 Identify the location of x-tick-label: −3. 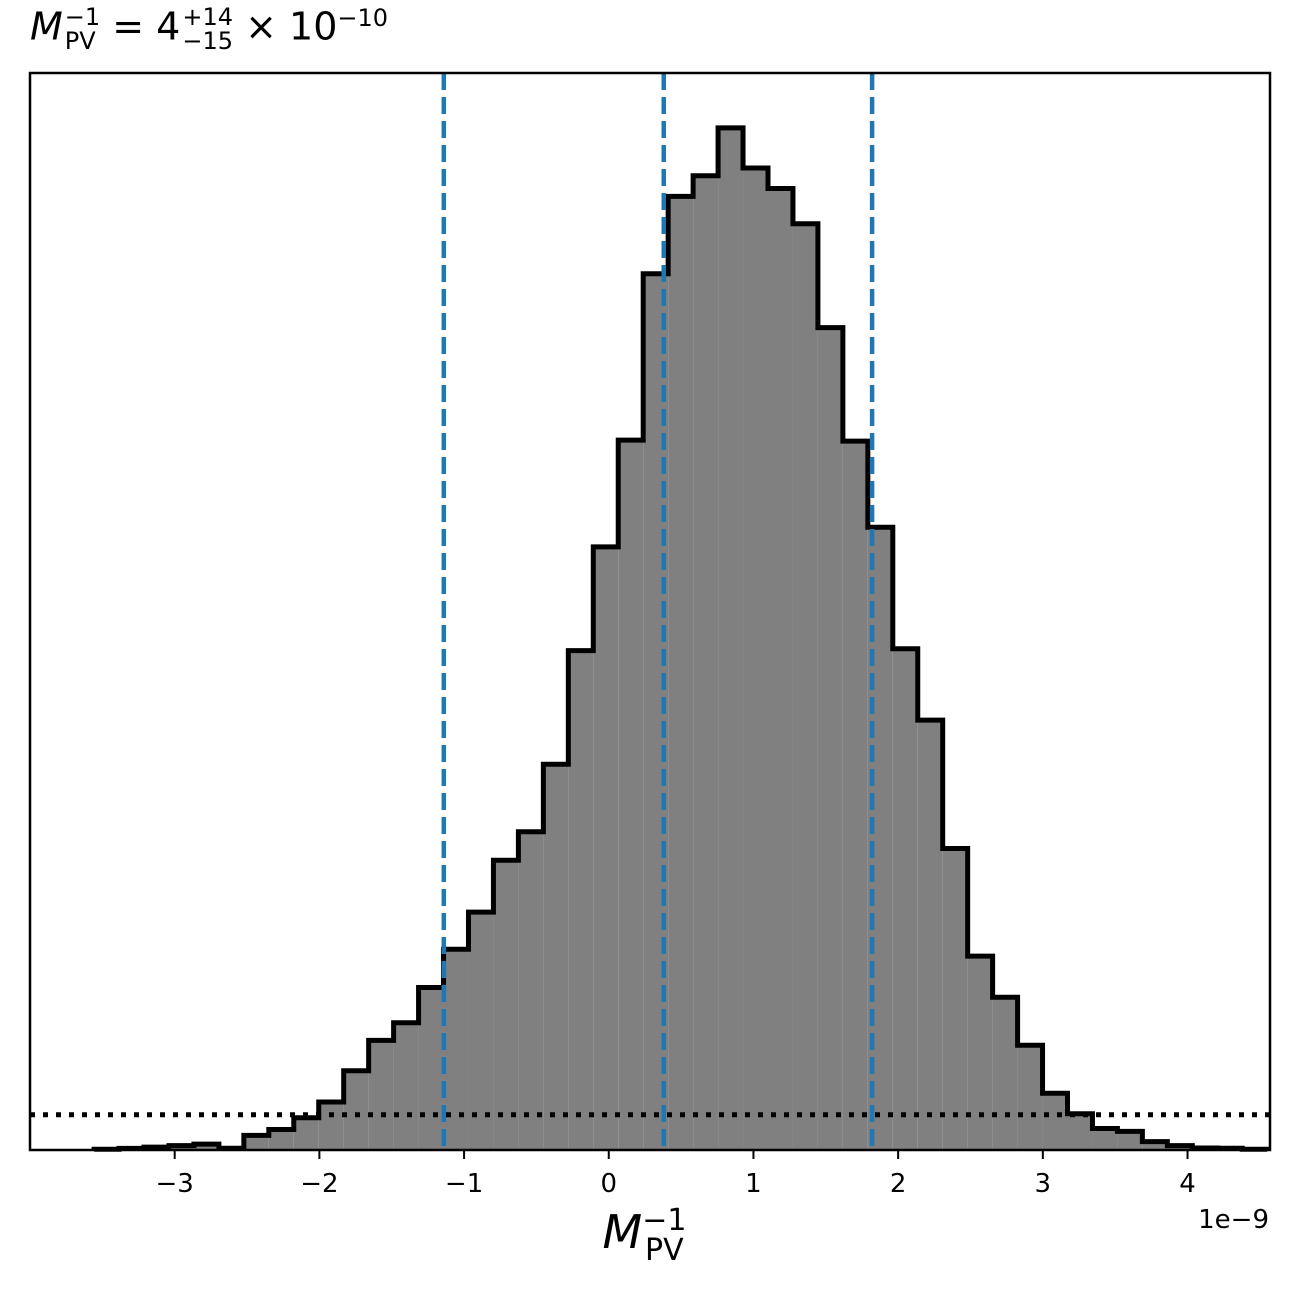
(175, 1184).